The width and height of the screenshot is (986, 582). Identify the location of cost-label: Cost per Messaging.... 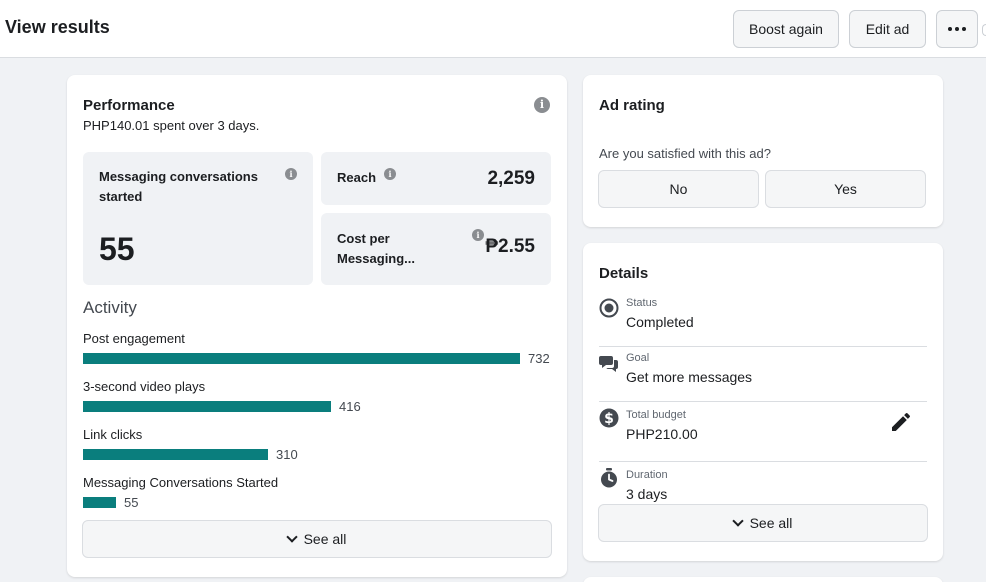
(376, 249).